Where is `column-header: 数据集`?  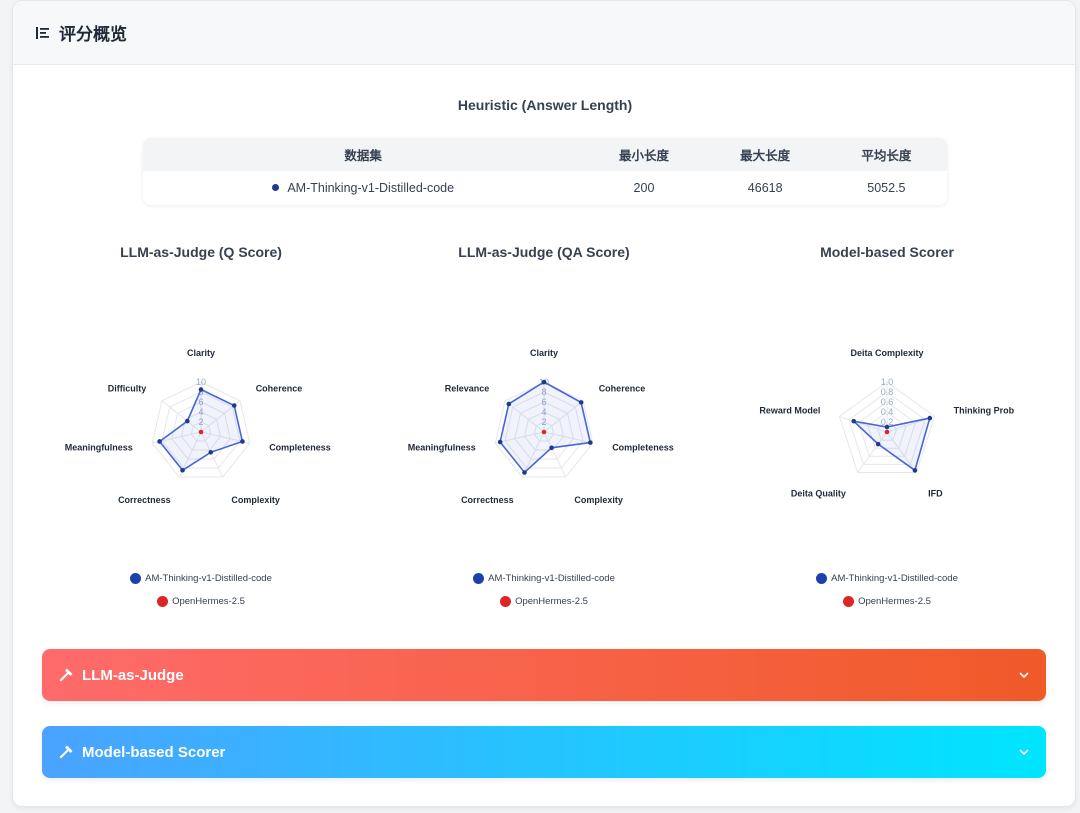 column-header: 数据集 is located at coordinates (363, 156).